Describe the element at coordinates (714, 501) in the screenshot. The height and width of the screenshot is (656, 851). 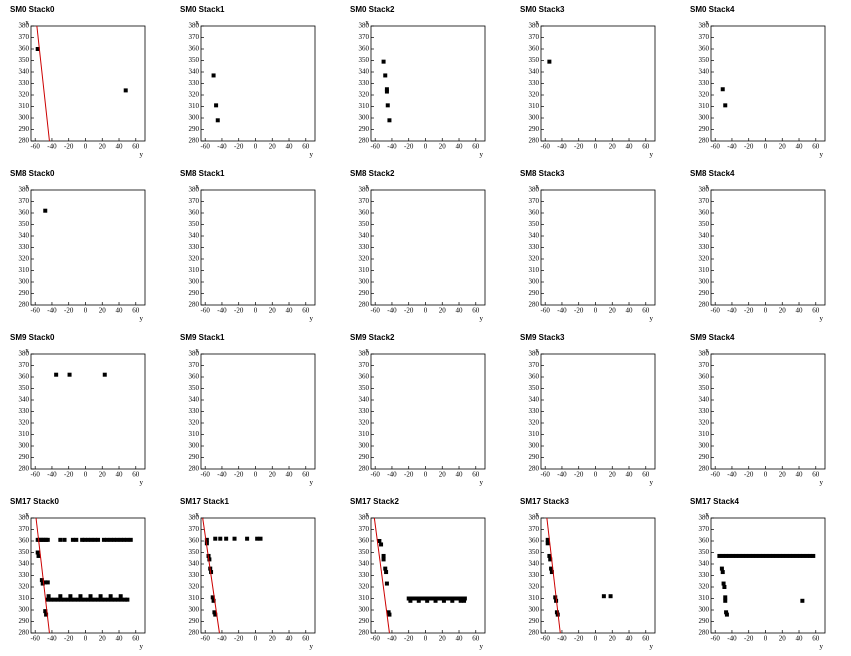
I see `panel-title: SM17 Stack4` at that location.